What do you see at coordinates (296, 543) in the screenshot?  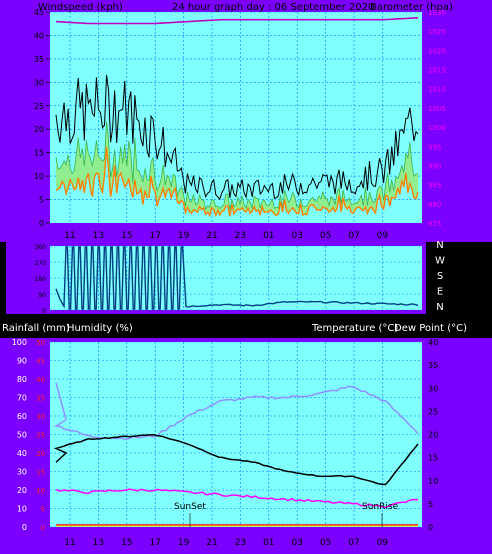 I see `temp-x-tick-label: 03` at bounding box center [296, 543].